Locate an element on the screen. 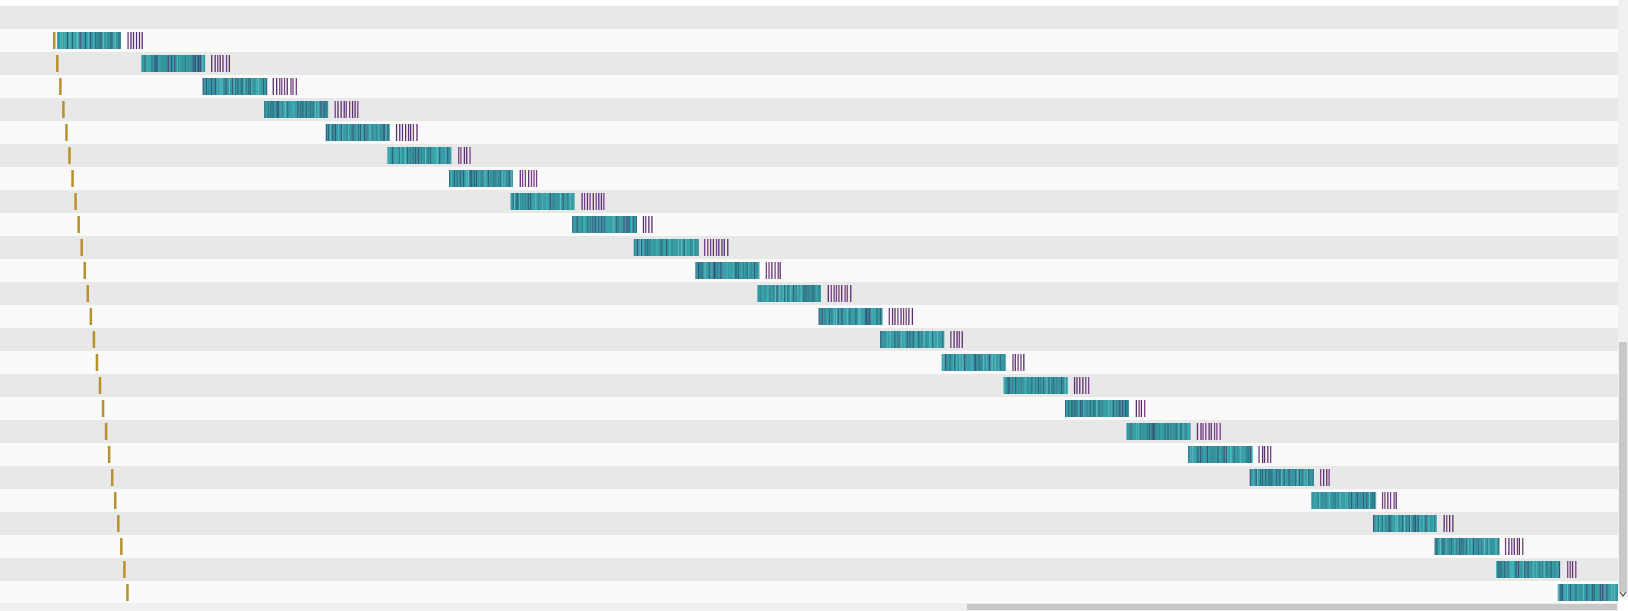 The width and height of the screenshot is (1628, 611). vertical-scrollbar-thumb is located at coordinates (1623, 467).